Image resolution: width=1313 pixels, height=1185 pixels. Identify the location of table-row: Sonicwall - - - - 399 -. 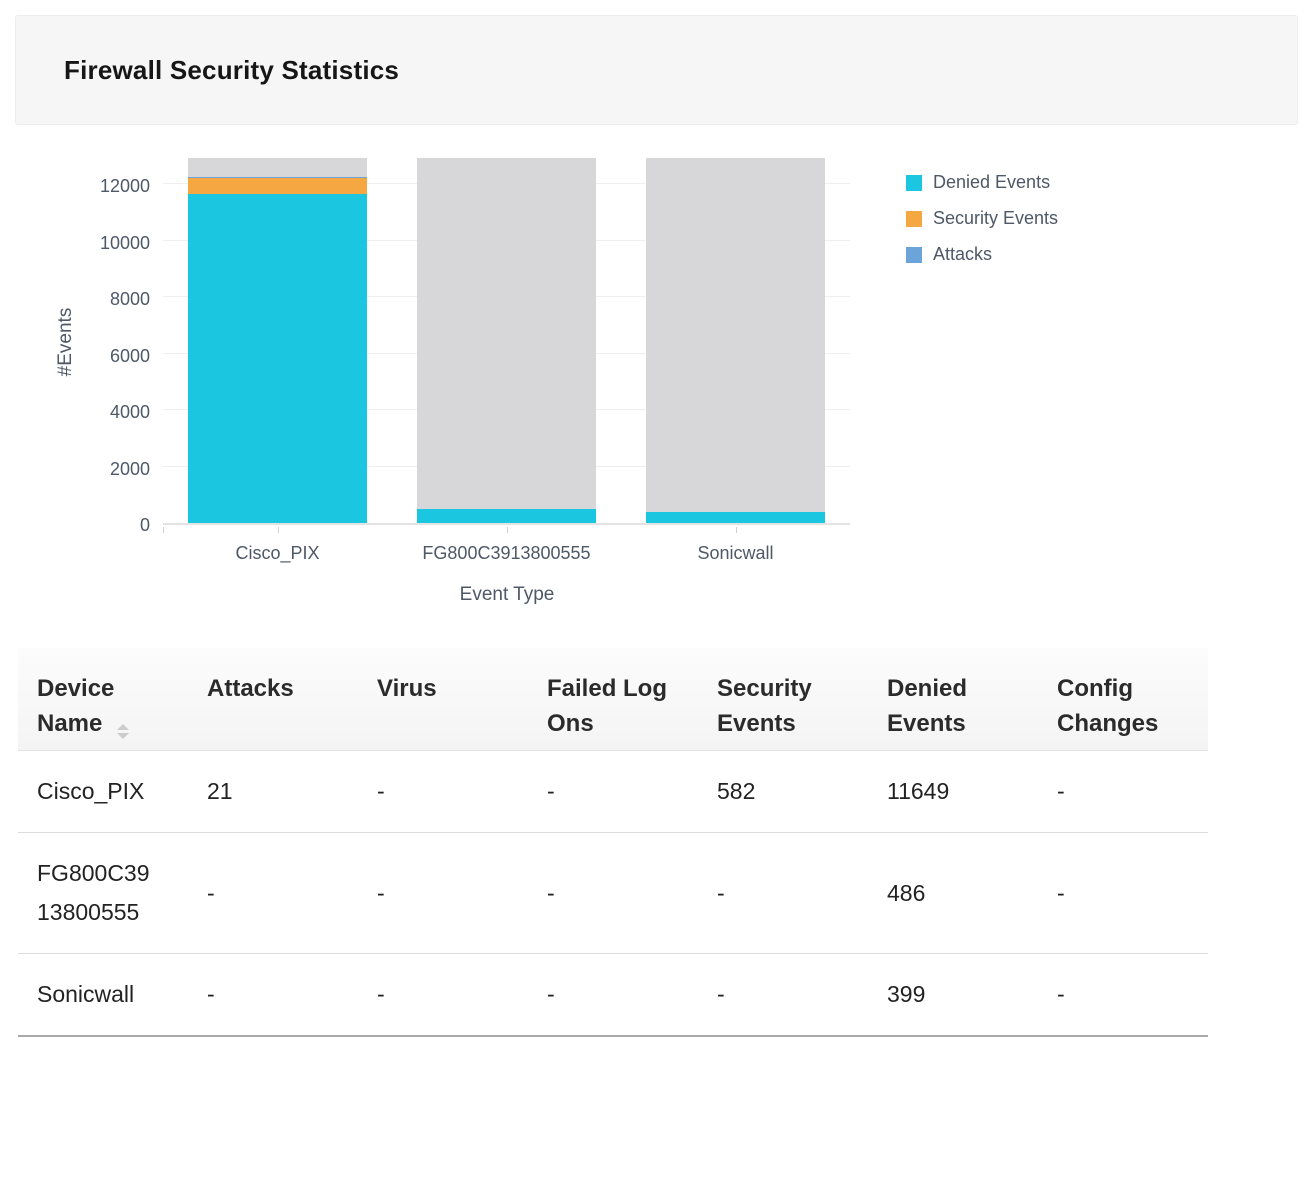
(613, 995).